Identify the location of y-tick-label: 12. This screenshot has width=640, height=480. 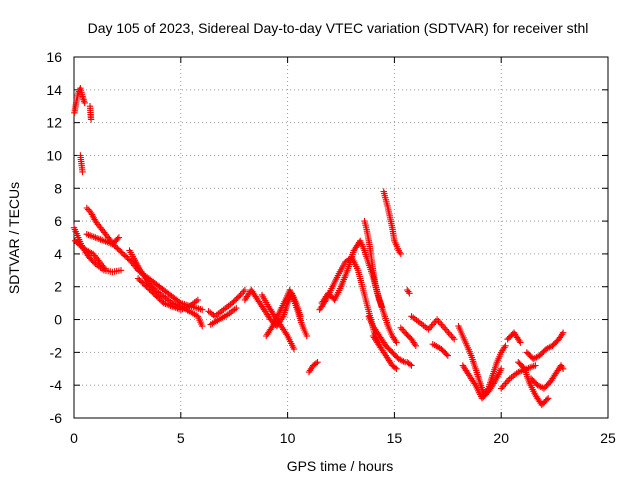
(54, 123).